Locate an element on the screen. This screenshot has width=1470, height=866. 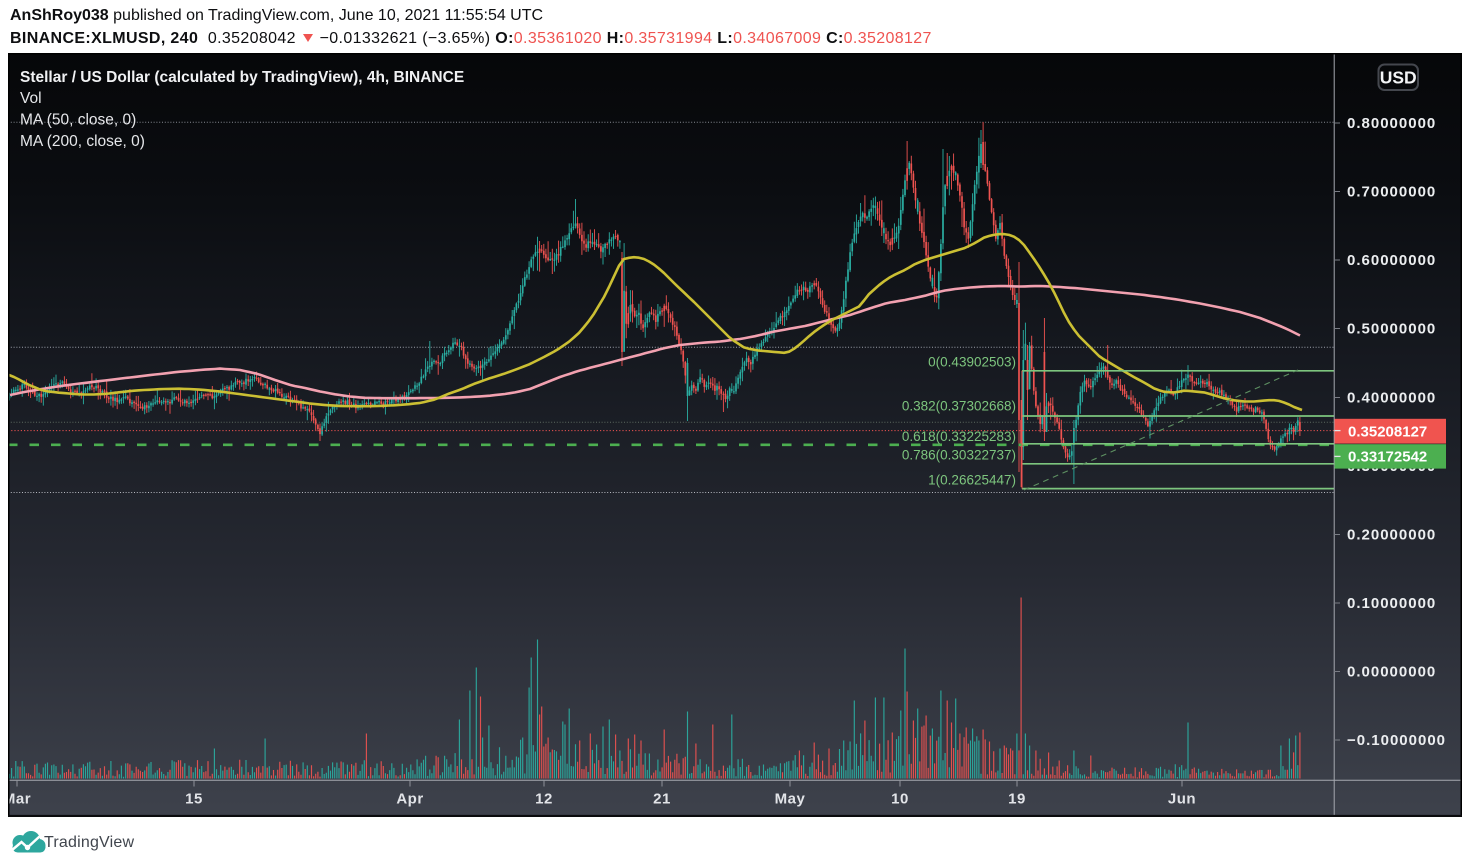
svg-text: 1(0.26625447) is located at coordinates (972, 480).